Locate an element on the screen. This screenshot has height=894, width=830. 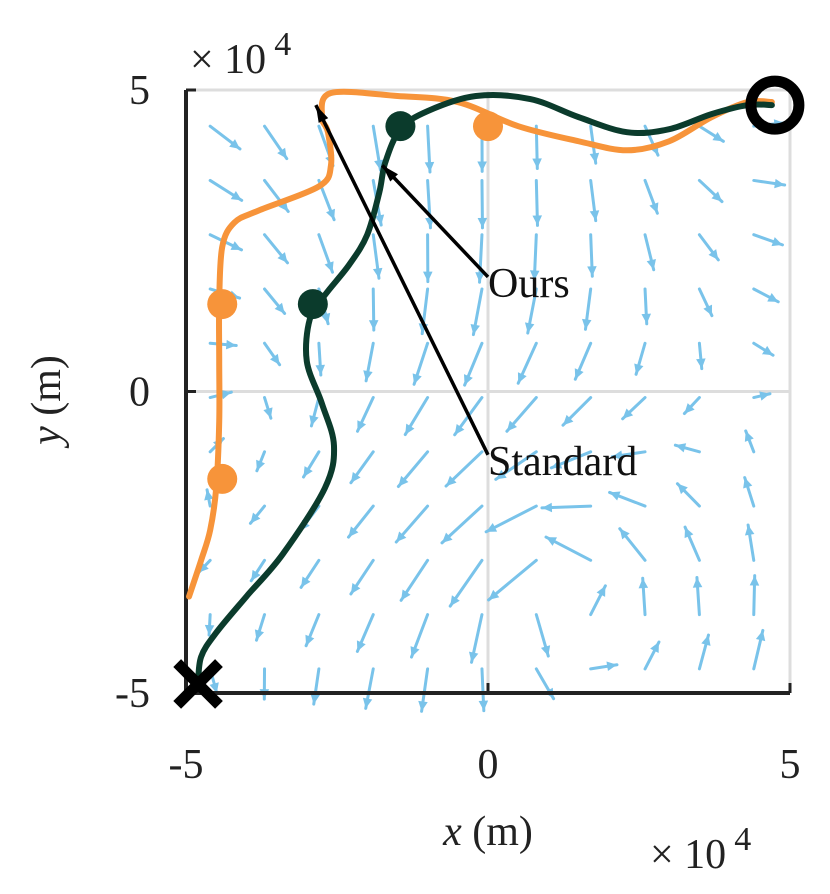
y-tick-label: 5 is located at coordinates (139, 91).